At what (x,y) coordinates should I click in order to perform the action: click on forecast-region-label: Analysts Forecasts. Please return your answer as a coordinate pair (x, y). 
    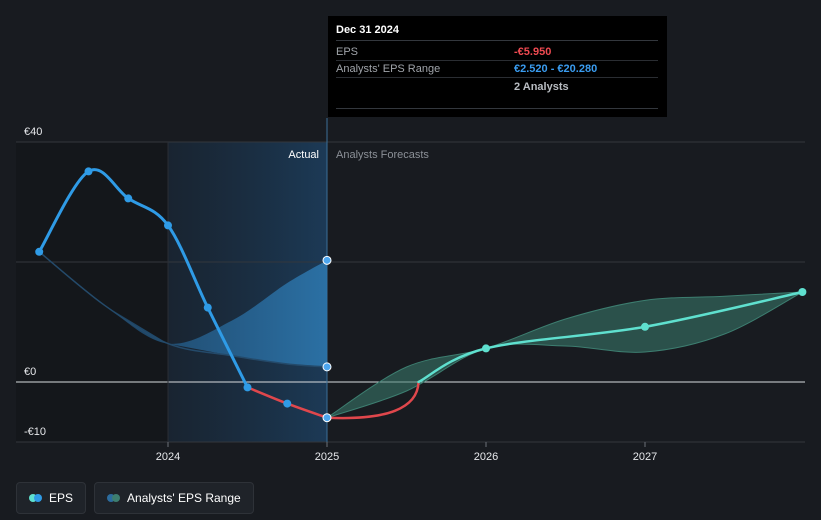
    Looking at the image, I should click on (382, 155).